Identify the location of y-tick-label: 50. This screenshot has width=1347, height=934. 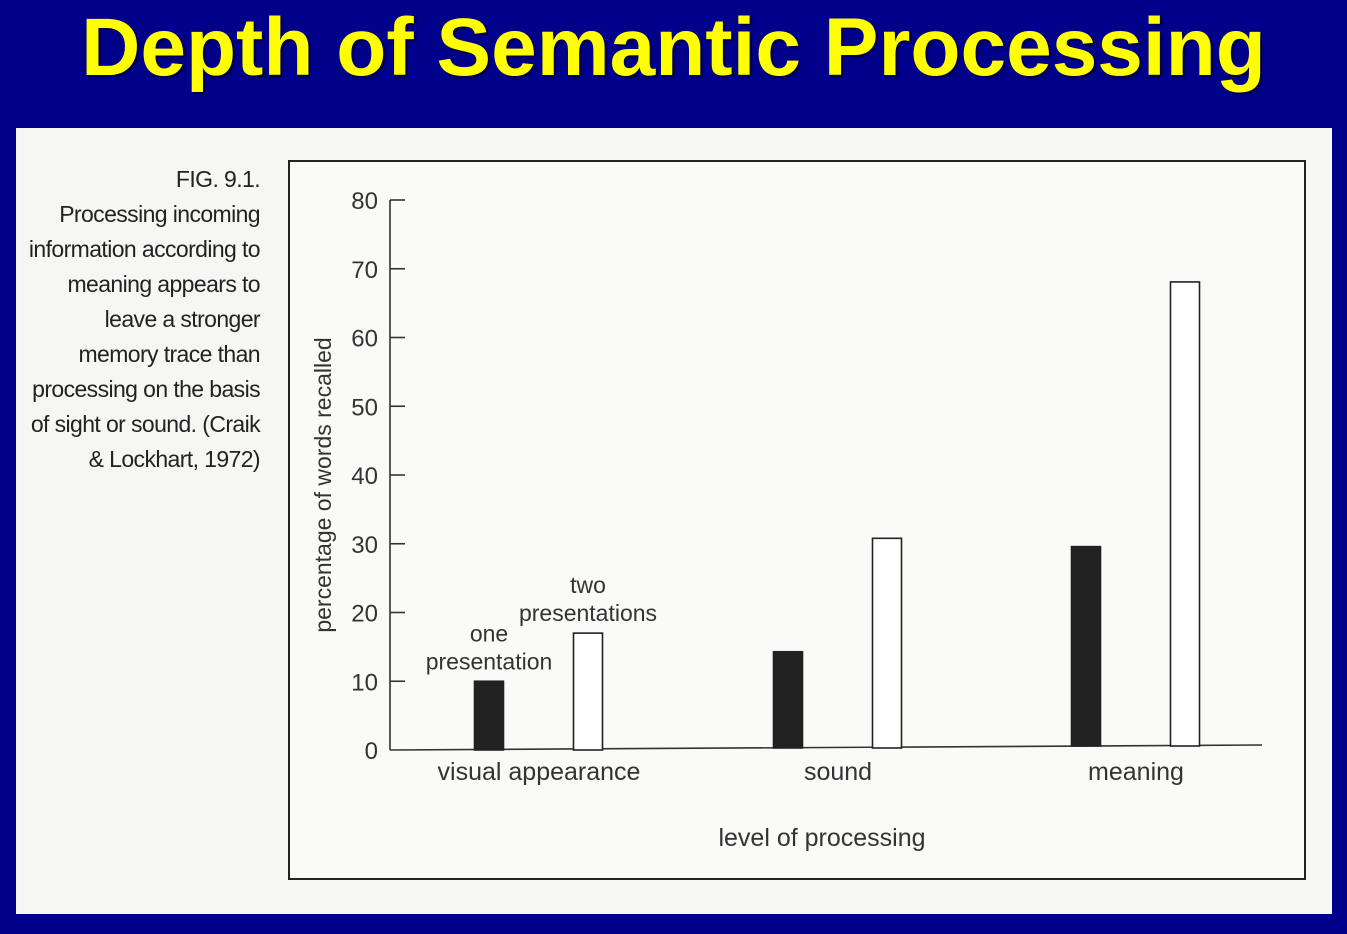
(364, 407).